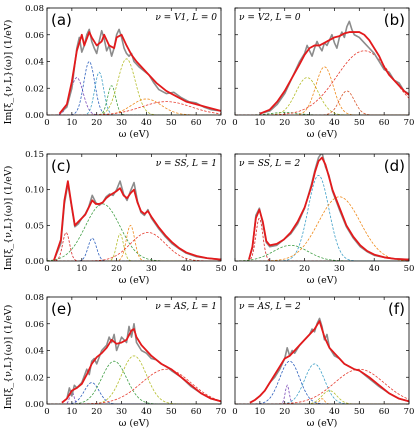 The width and height of the screenshot is (416, 432). What do you see at coordinates (61, 166) in the screenshot?
I see `panel-label: (c)` at bounding box center [61, 166].